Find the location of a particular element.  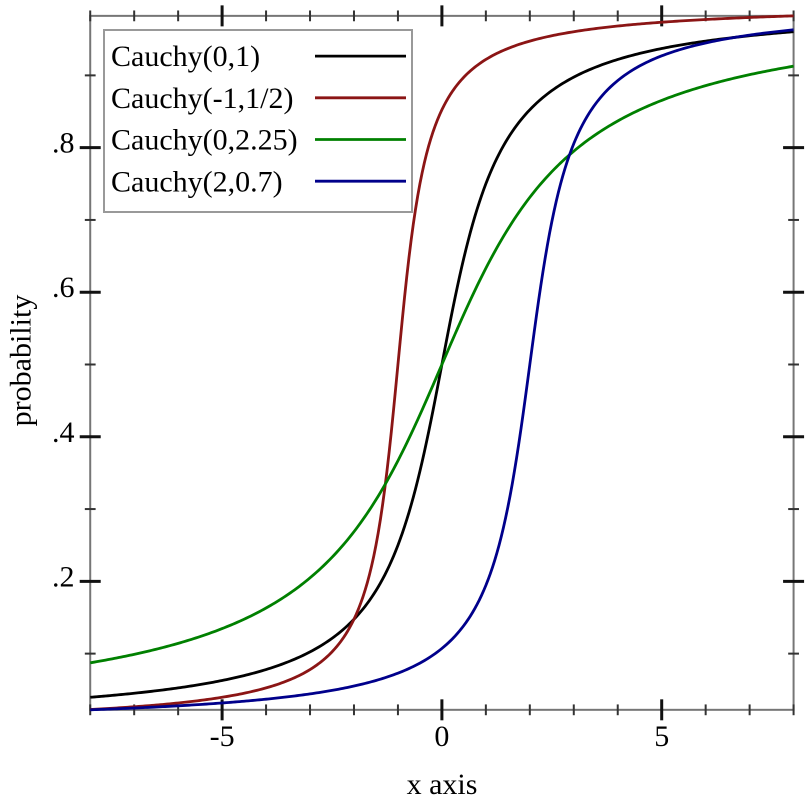

svg-text: Cauchy(0,1) is located at coordinates (185, 56).